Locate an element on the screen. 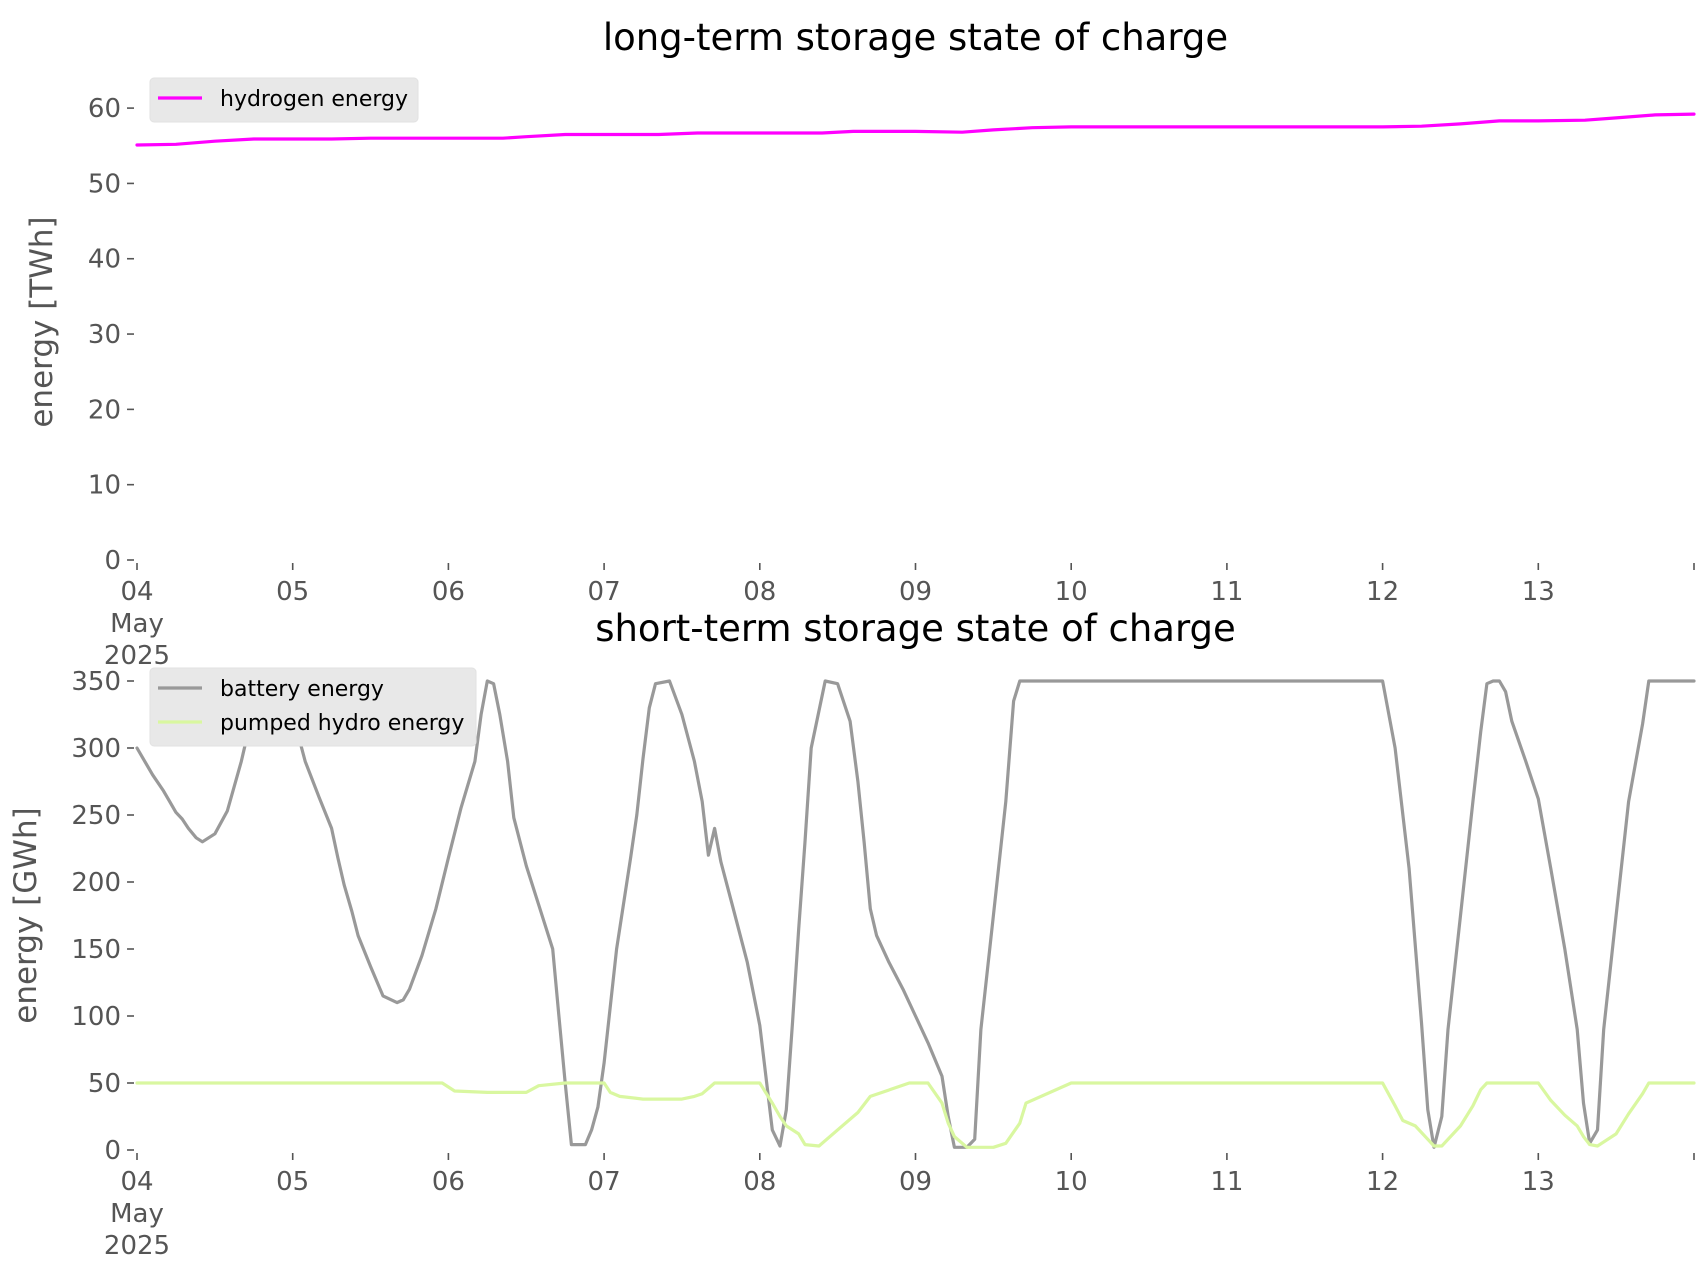 The height and width of the screenshot is (1281, 1706). y-tick-label: 200 is located at coordinates (96, 883).